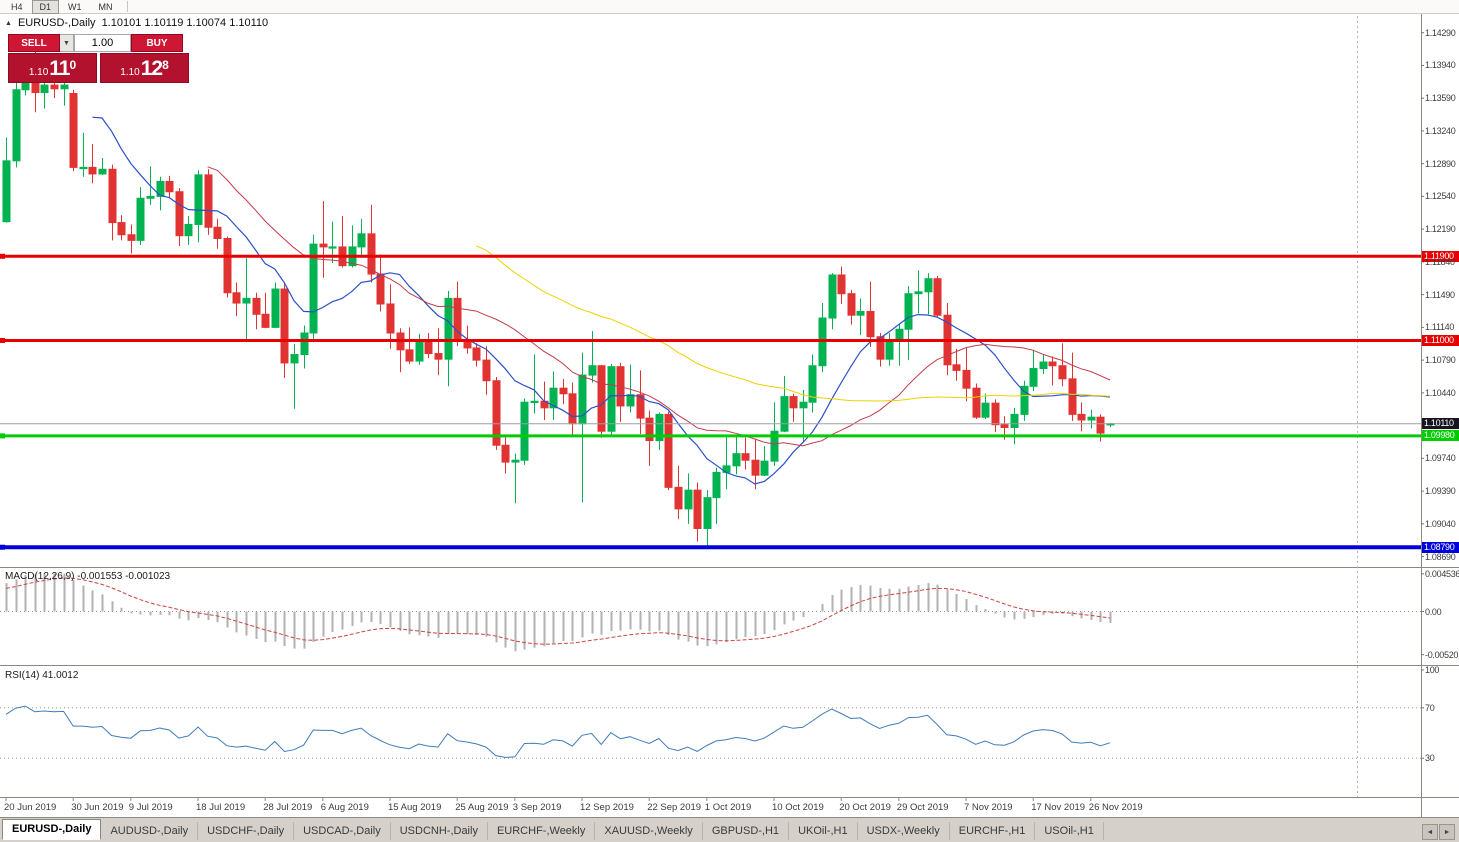 The width and height of the screenshot is (1459, 842). What do you see at coordinates (17, 6) in the screenshot?
I see `timeframe-button-h4: H4` at bounding box center [17, 6].